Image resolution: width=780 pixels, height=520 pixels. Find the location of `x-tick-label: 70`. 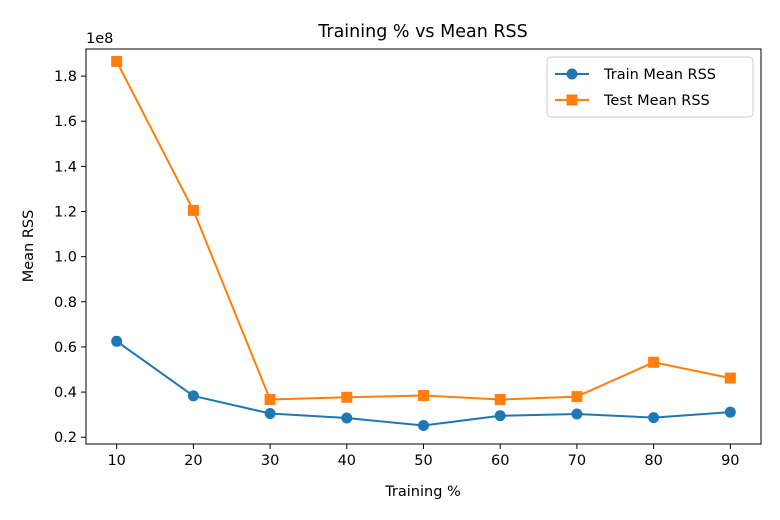

x-tick-label: 70 is located at coordinates (577, 461).